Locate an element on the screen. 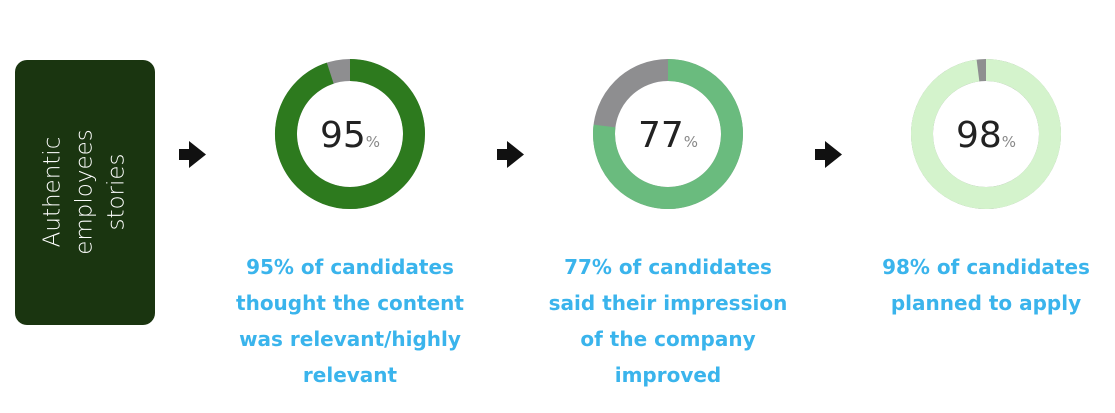  label-box is located at coordinates (85, 192).